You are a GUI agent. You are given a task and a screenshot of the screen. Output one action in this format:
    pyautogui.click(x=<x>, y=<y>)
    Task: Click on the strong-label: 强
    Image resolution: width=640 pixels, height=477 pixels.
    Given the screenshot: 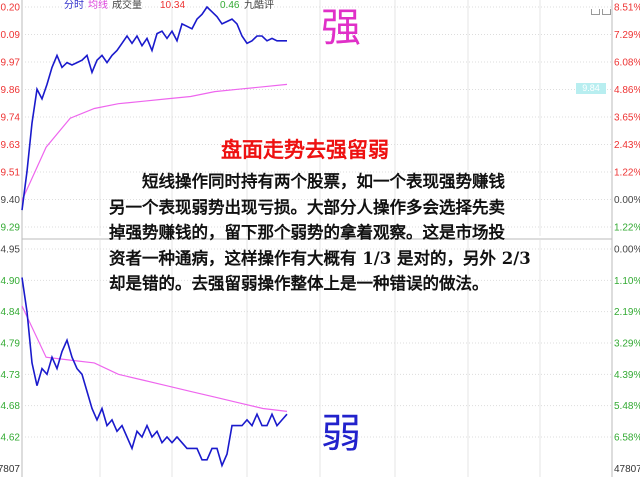 What is the action you would take?
    pyautogui.click(x=341, y=28)
    